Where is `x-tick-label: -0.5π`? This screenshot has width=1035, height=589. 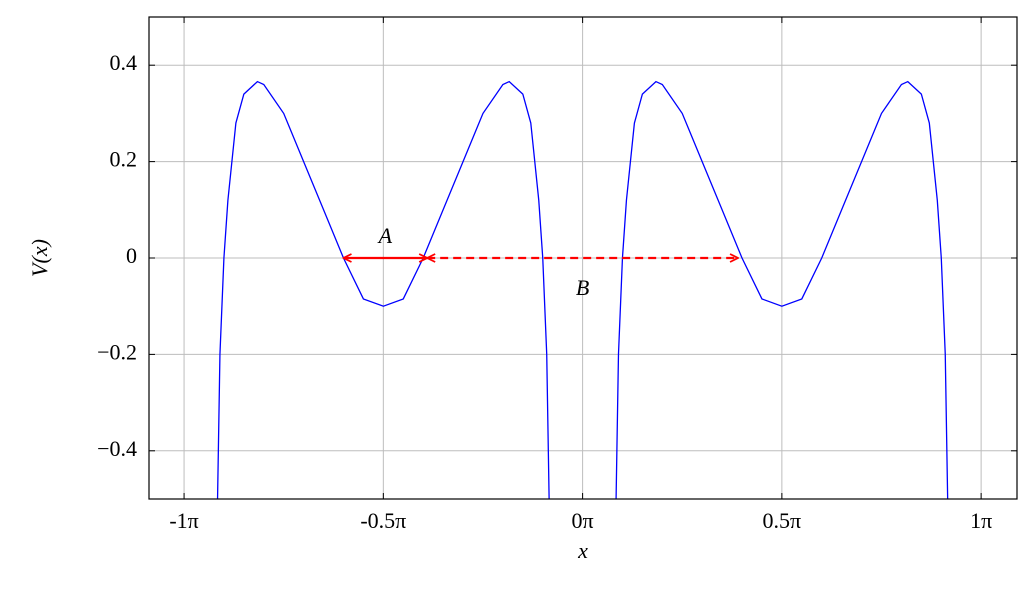 x-tick-label: -0.5π is located at coordinates (383, 520).